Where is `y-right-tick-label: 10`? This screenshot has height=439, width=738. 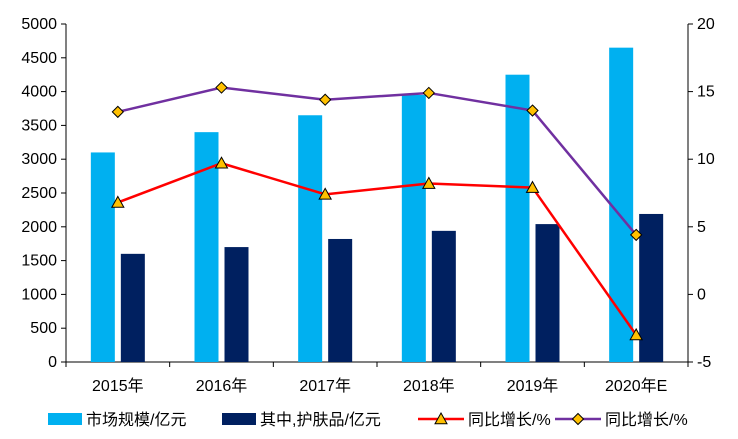
y-right-tick-label: 10 is located at coordinates (706, 159).